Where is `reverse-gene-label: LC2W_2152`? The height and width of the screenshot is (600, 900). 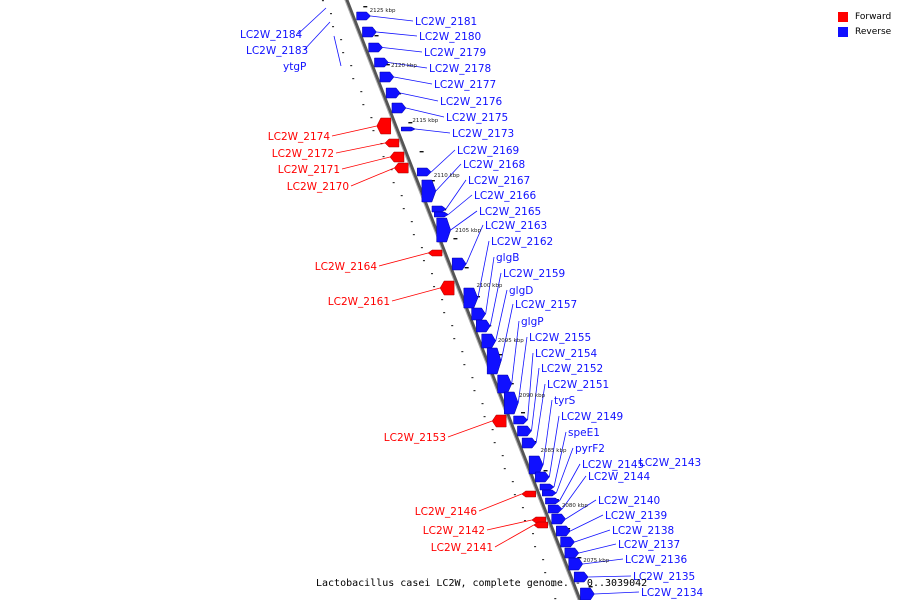 reverse-gene-label: LC2W_2152 is located at coordinates (572, 369).